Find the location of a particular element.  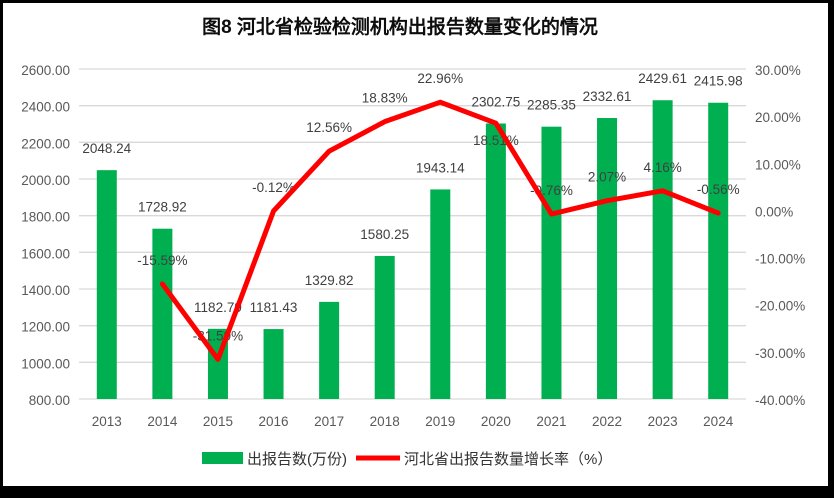

bar-label-2017: 1329.82 is located at coordinates (329, 280).